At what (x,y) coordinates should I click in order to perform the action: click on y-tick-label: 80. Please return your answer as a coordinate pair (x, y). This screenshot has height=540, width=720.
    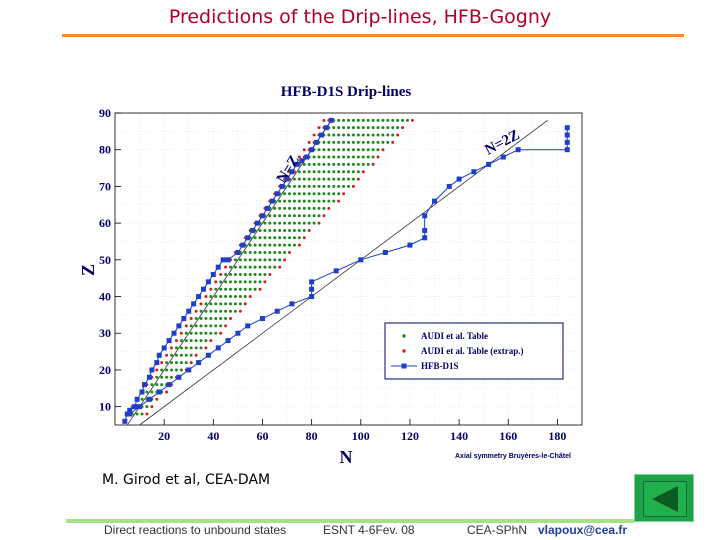
    Looking at the image, I should click on (105, 150).